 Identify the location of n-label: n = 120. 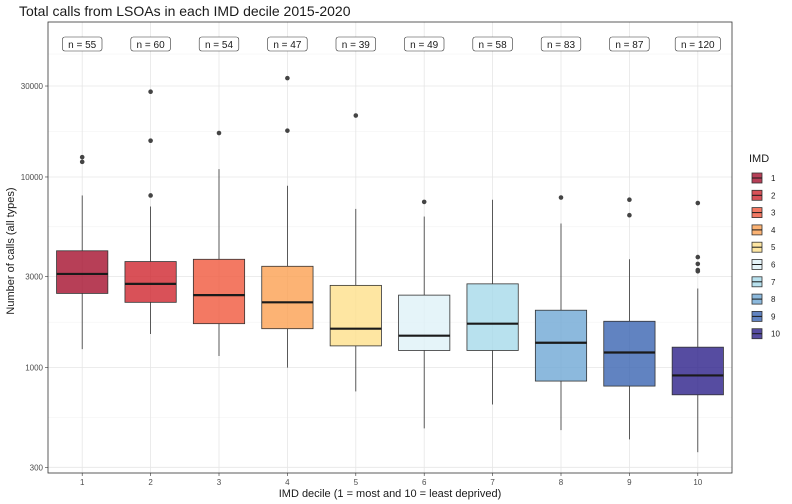
(698, 45).